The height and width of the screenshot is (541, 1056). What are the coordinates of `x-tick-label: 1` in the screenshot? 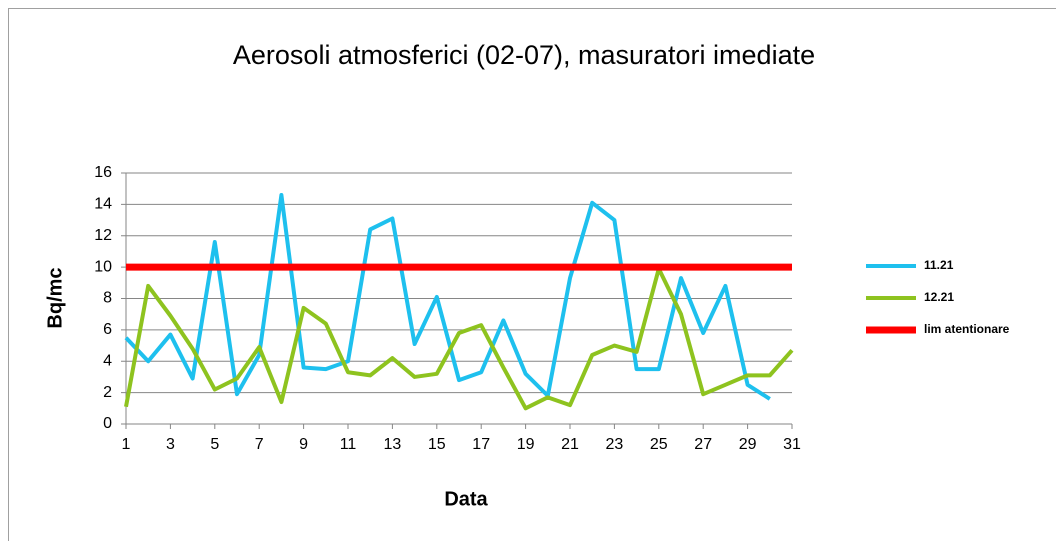 It's located at (126, 444).